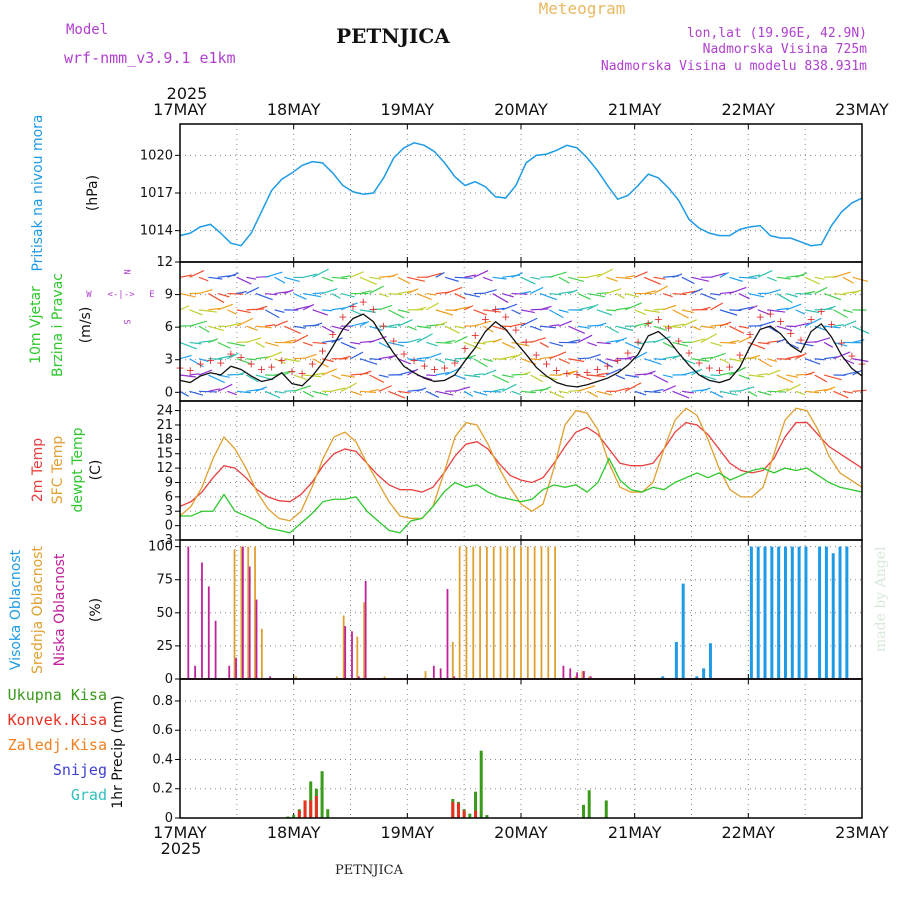 The image size is (900, 900). Describe the element at coordinates (187, 93) in the screenshot. I see `year-label-top: 2025` at that location.